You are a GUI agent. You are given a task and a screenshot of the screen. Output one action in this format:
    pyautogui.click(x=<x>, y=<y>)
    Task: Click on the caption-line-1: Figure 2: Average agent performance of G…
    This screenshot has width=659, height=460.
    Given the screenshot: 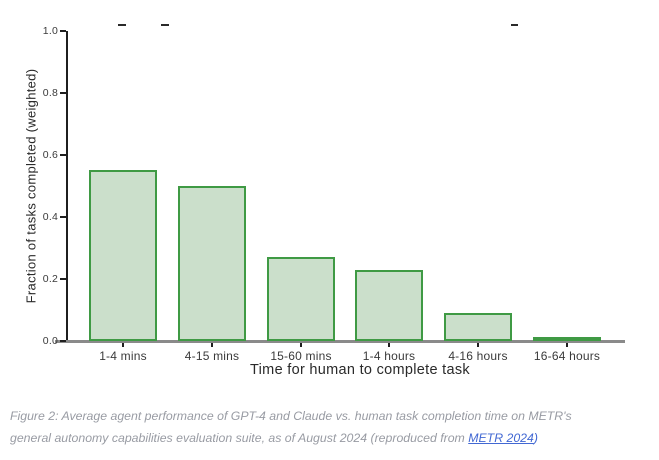 What is the action you would take?
    pyautogui.click(x=291, y=416)
    